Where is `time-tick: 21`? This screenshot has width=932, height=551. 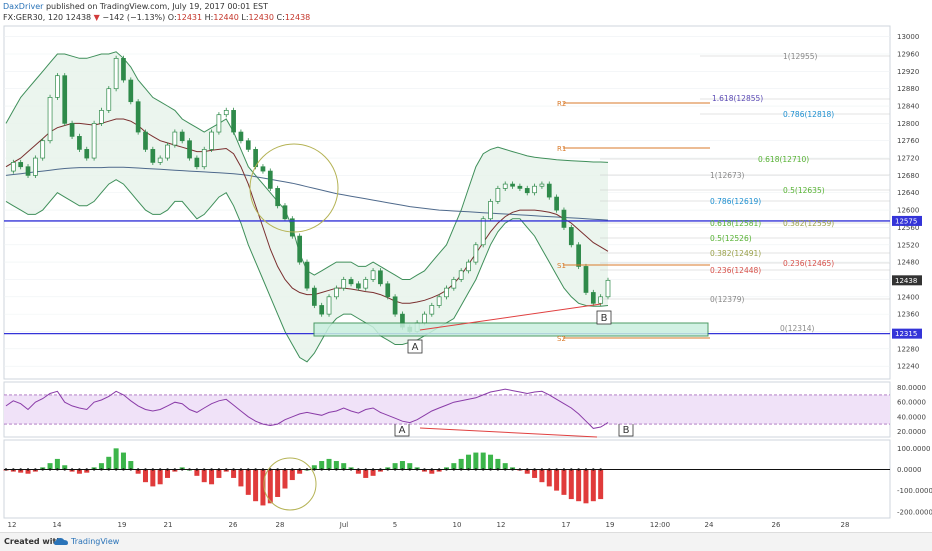 time-tick: 21 is located at coordinates (168, 525).